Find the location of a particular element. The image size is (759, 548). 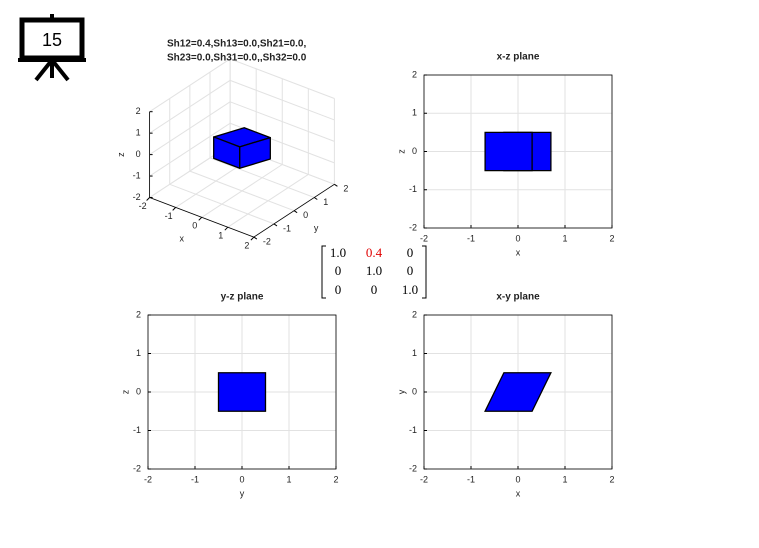

chart-title: x-y plane is located at coordinates (518, 297).